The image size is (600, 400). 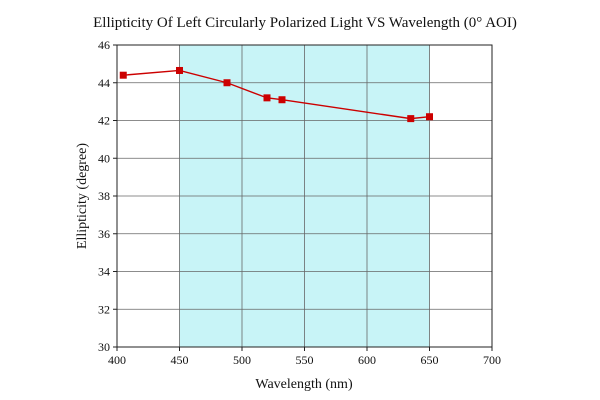 What do you see at coordinates (367, 360) in the screenshot?
I see `x-tick-label: 600` at bounding box center [367, 360].